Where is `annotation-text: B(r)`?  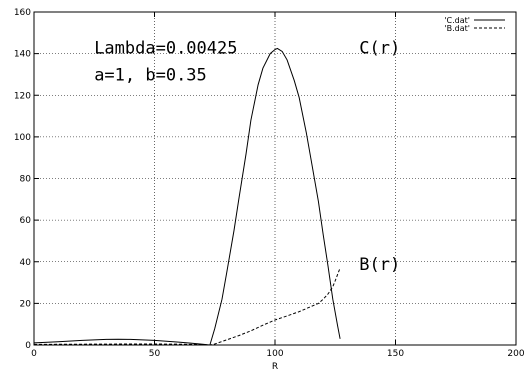
annotation-text: B(r) is located at coordinates (379, 265).